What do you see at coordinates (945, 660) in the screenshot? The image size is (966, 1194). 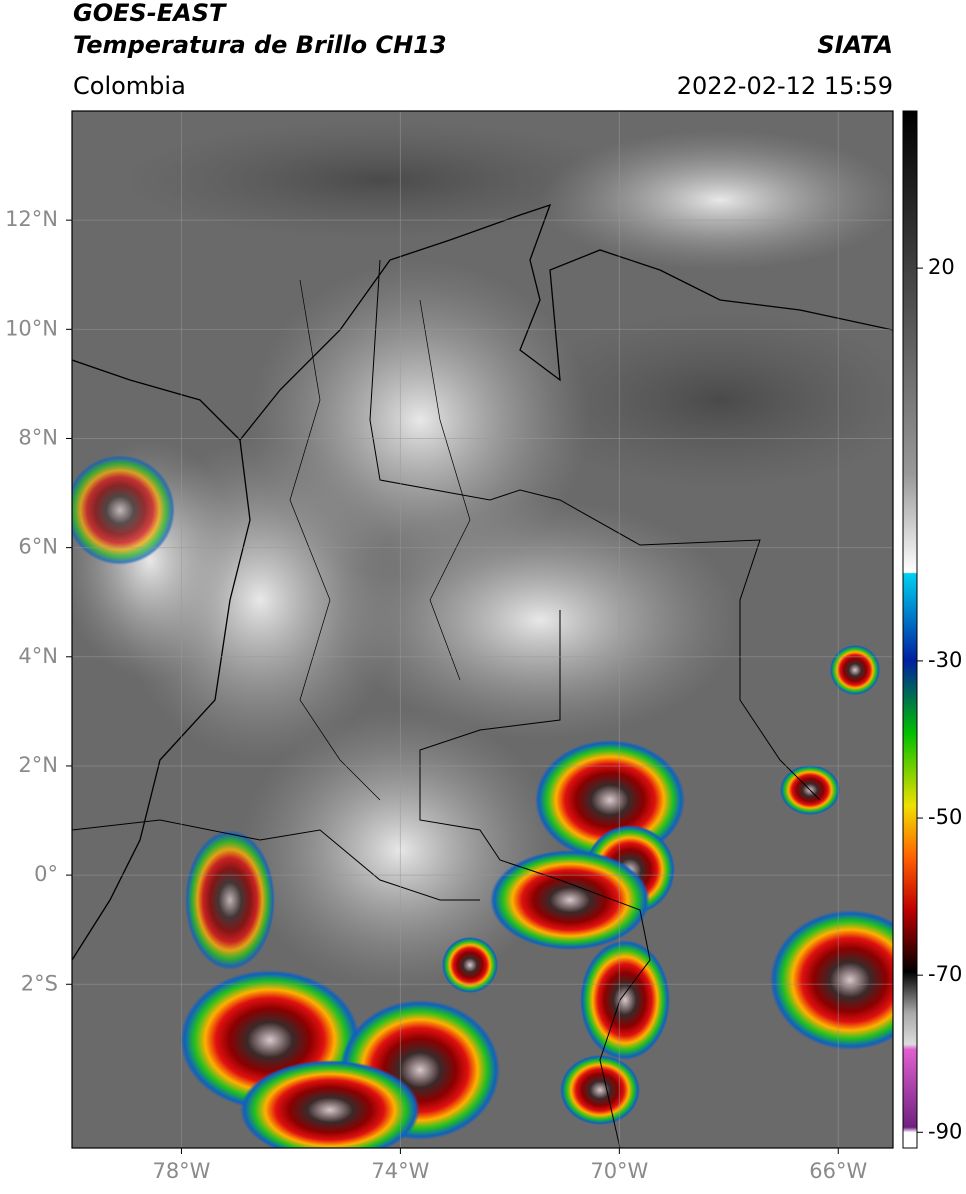 I see `colorbar-tick-label: -30` at bounding box center [945, 660].